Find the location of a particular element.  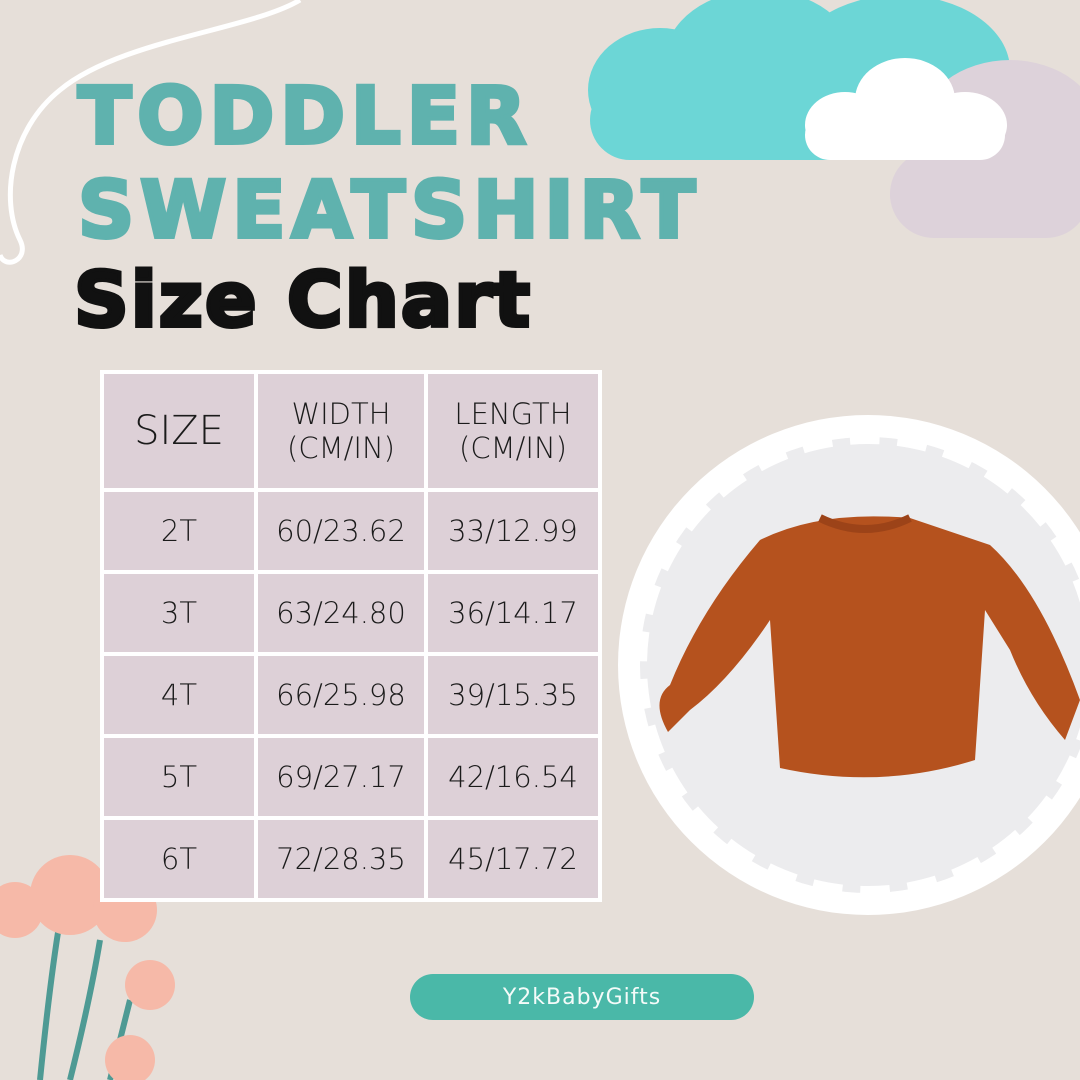

cell-width: 63/24.80 is located at coordinates (341, 613).